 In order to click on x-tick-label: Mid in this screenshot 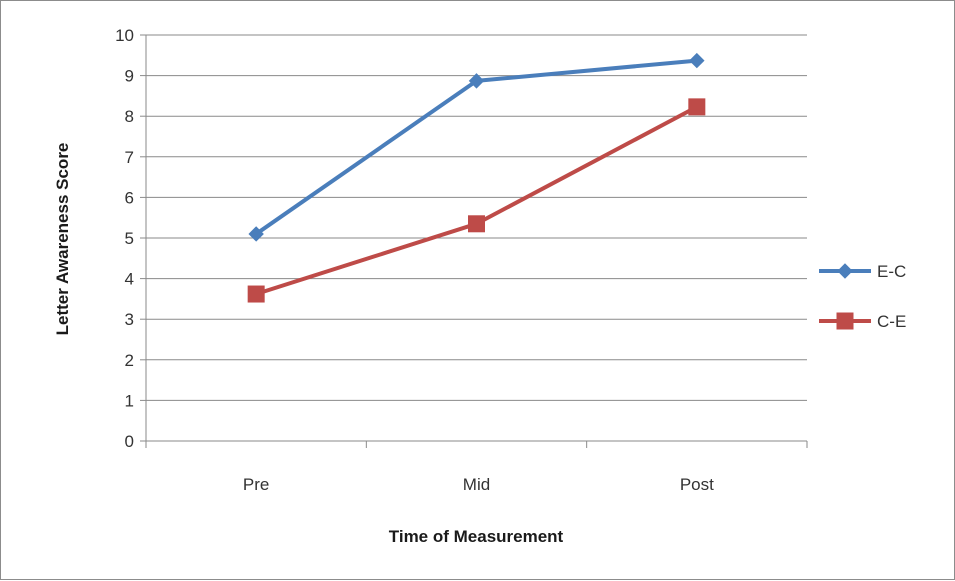, I will do `click(476, 484)`.